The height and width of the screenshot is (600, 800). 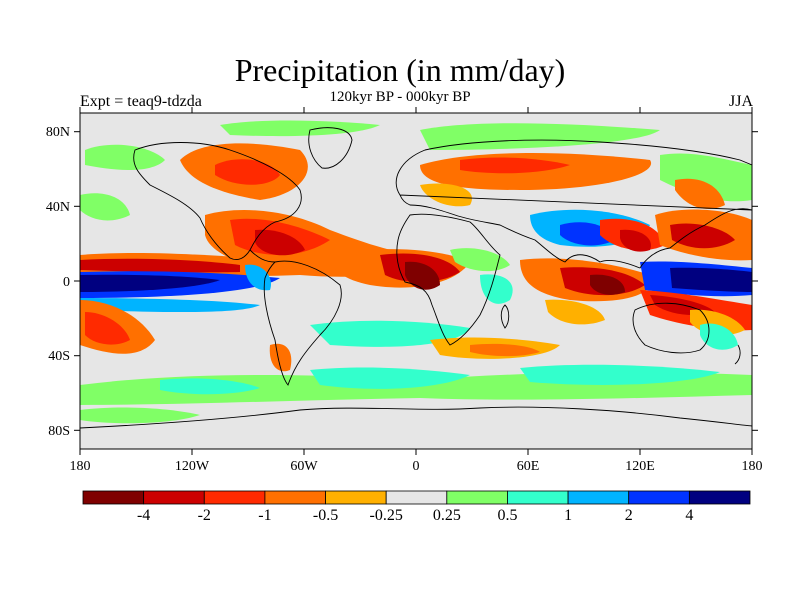 I want to click on lon-tick-label: 0, so click(x=416, y=466).